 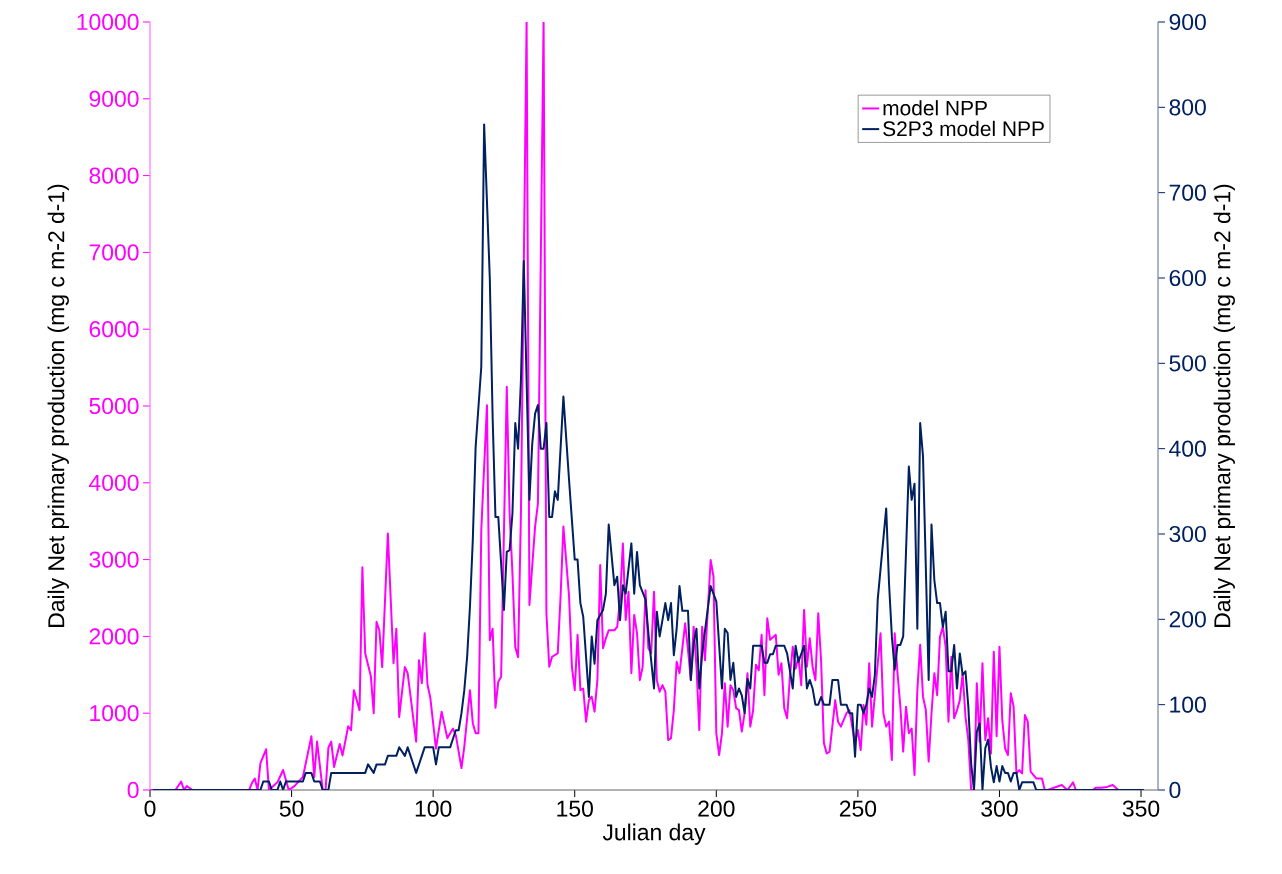 What do you see at coordinates (114, 98) in the screenshot?
I see `y-tick-label: 9000` at bounding box center [114, 98].